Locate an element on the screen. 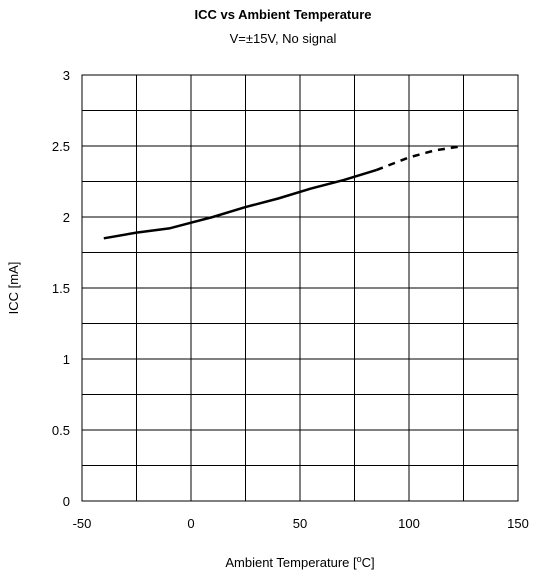 This screenshot has height=580, width=533. series-lines is located at coordinates (283, 192).